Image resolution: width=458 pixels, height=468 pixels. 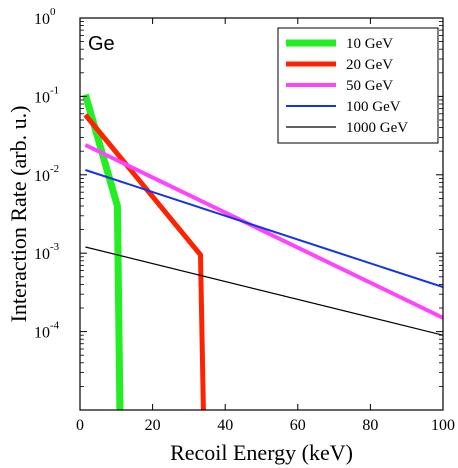 I want to click on x-tick-label: 40, so click(x=225, y=425).